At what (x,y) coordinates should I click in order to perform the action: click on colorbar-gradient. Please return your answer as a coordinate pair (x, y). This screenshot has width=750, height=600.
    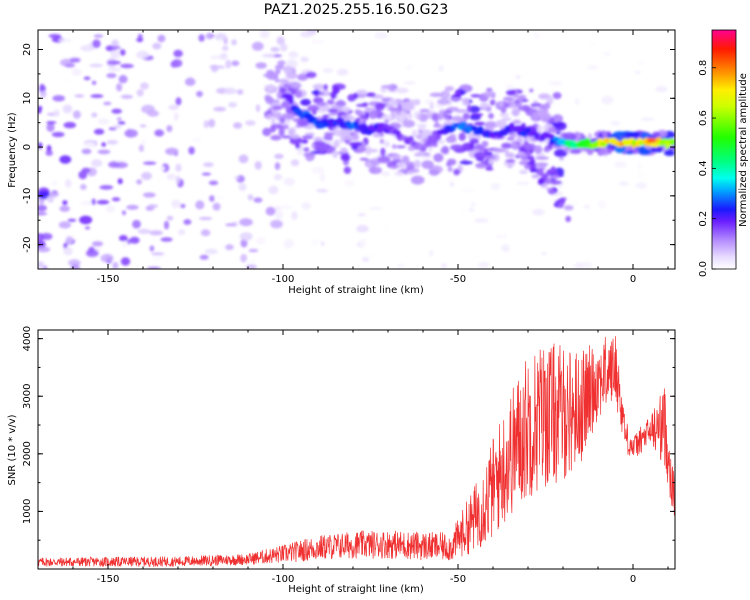
    Looking at the image, I should click on (724, 149).